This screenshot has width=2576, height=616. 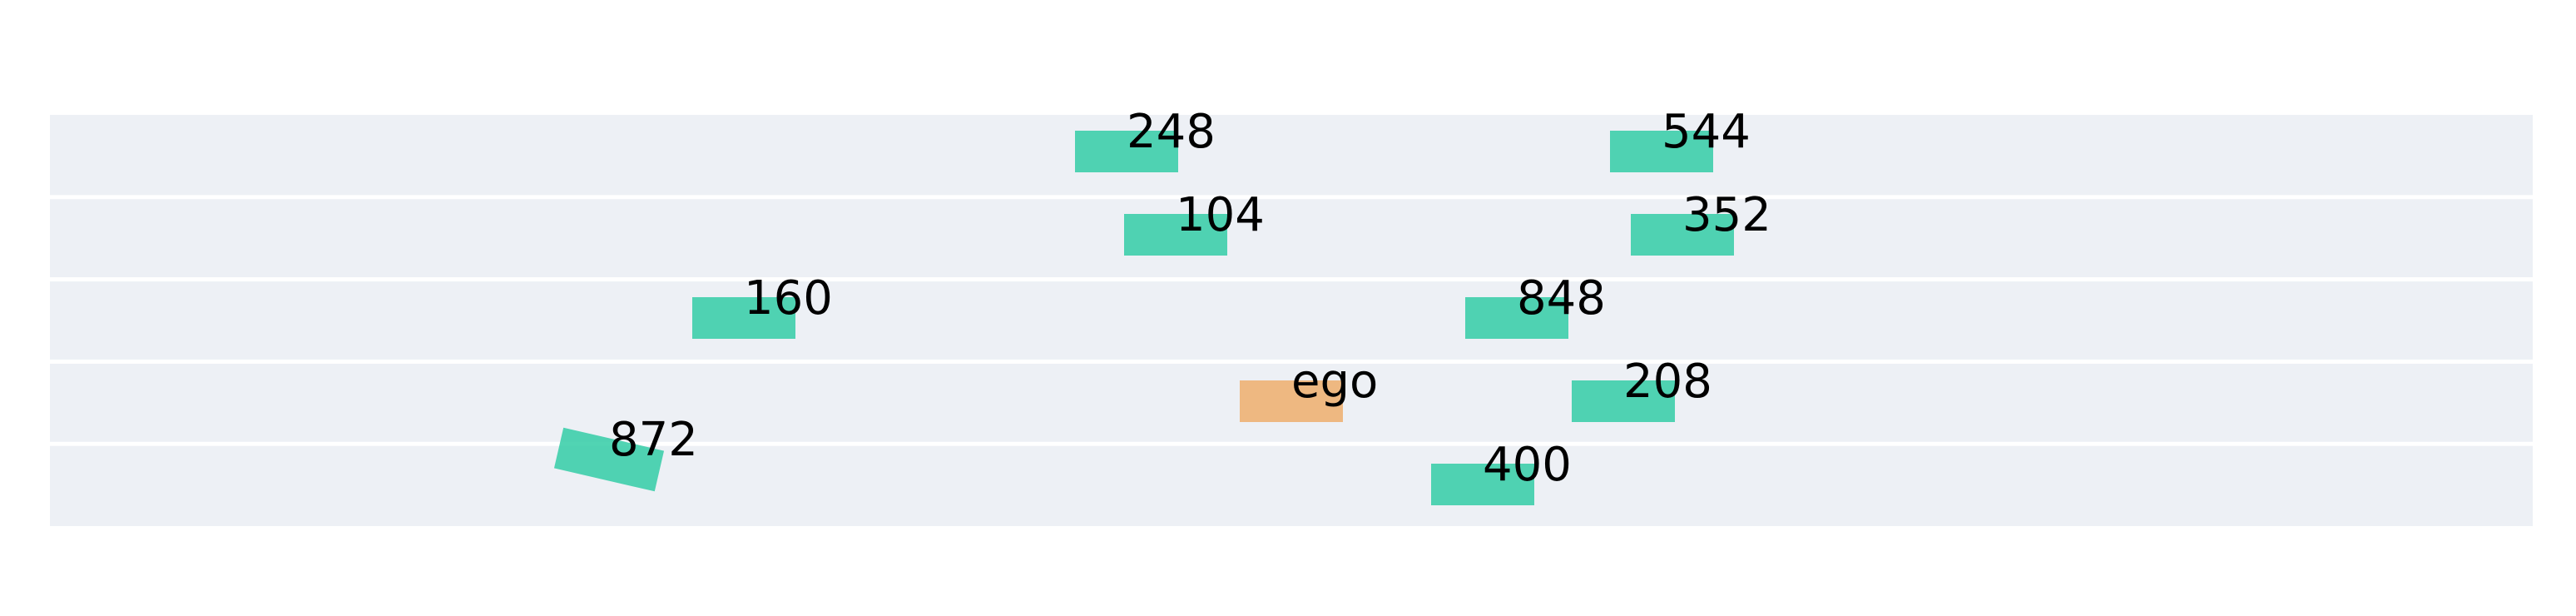 I want to click on vehicle-label: 400, so click(x=1528, y=465).